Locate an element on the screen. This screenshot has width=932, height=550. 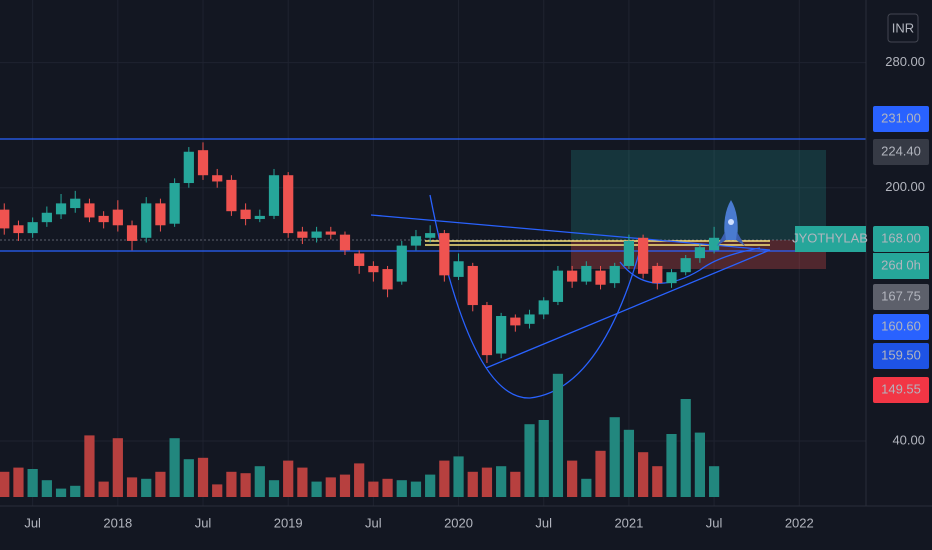
symbol-box is located at coordinates (830, 239).